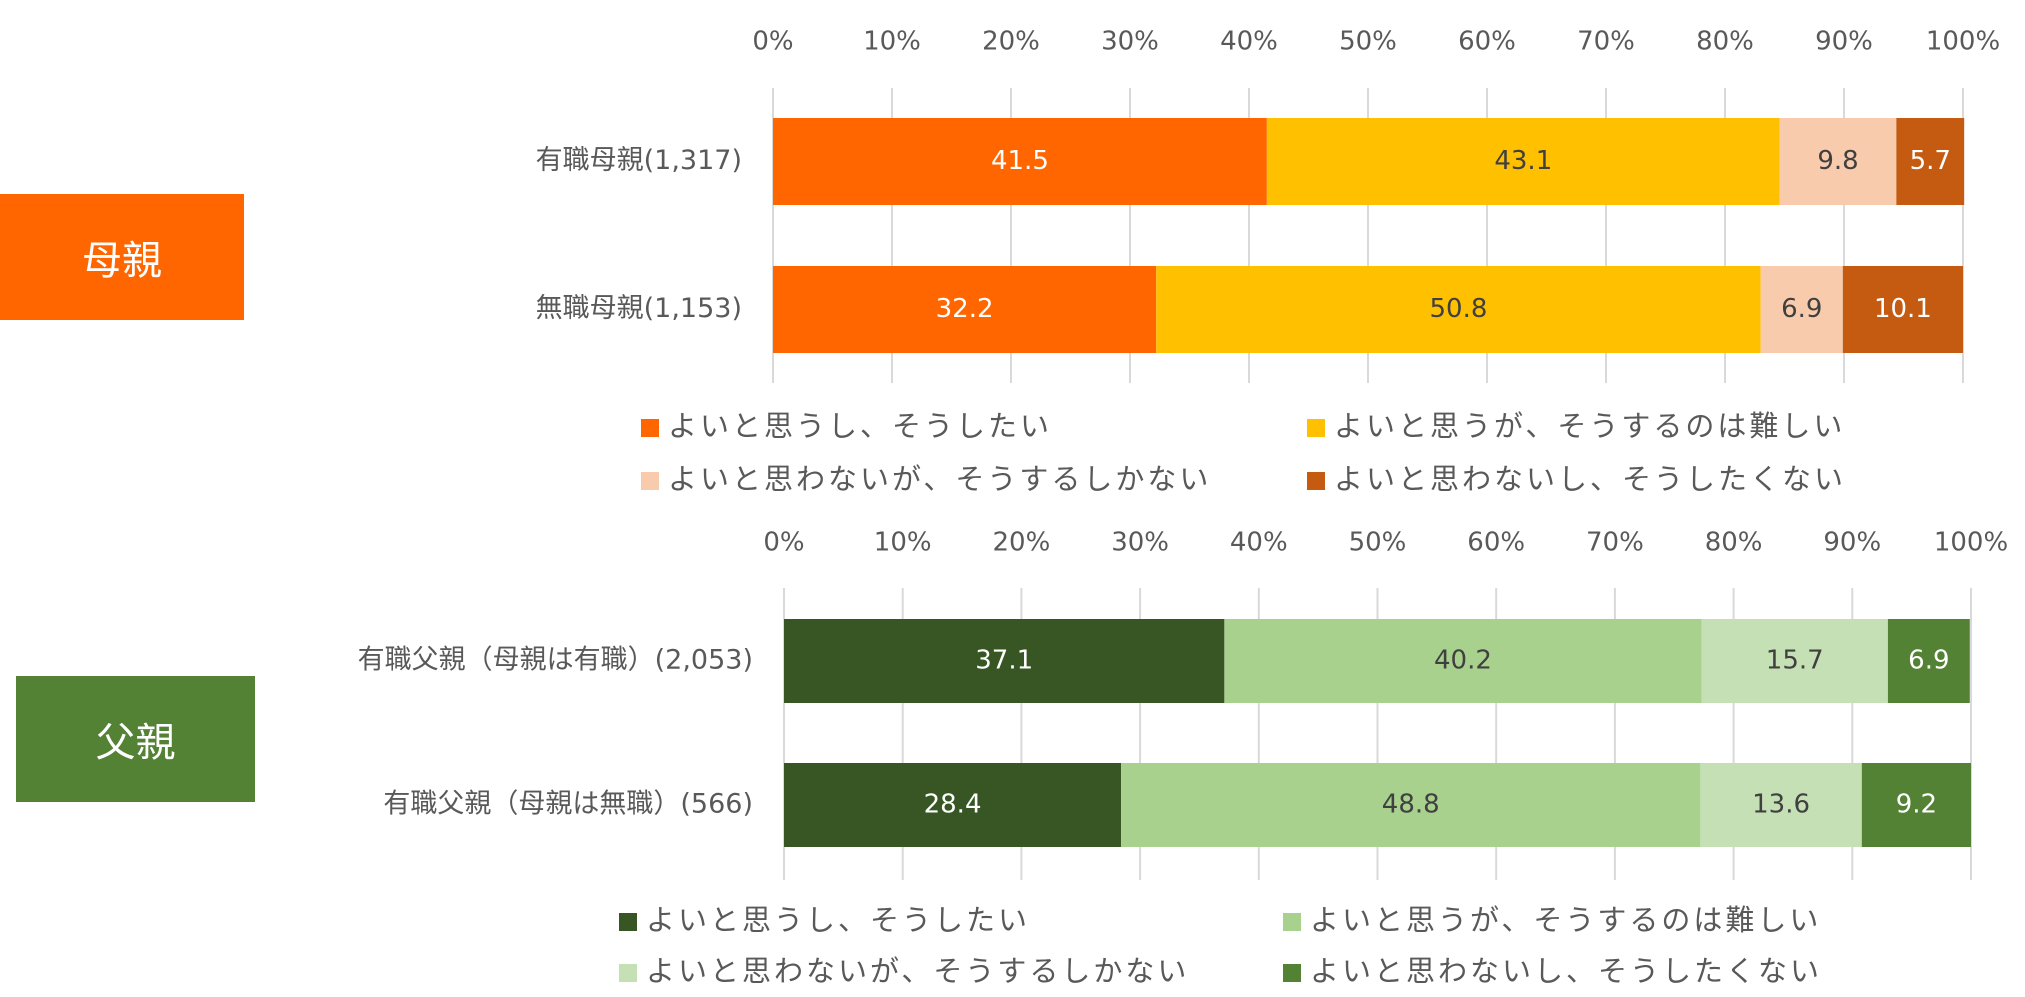 The height and width of the screenshot is (997, 2025). Describe the element at coordinates (1259, 543) in the screenshot. I see `father-tick-label: 40%` at that location.